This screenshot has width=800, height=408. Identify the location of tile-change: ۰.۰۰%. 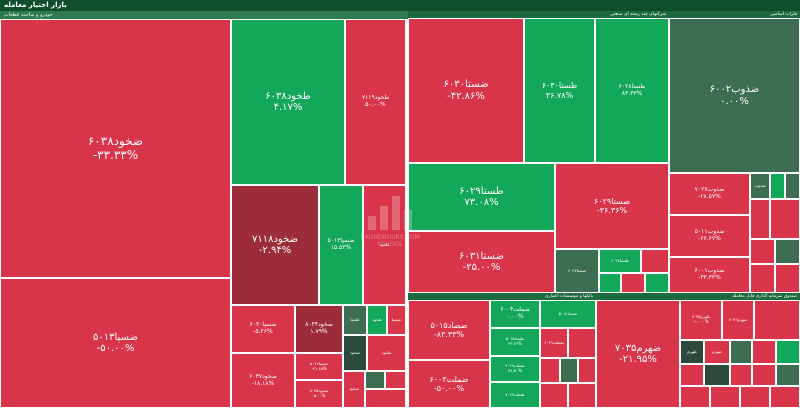
(515, 316).